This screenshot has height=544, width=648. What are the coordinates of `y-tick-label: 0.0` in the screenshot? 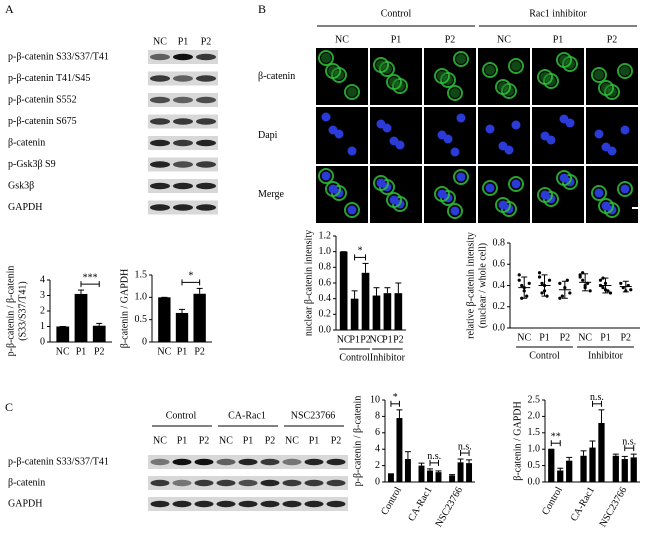 It's located at (534, 481).